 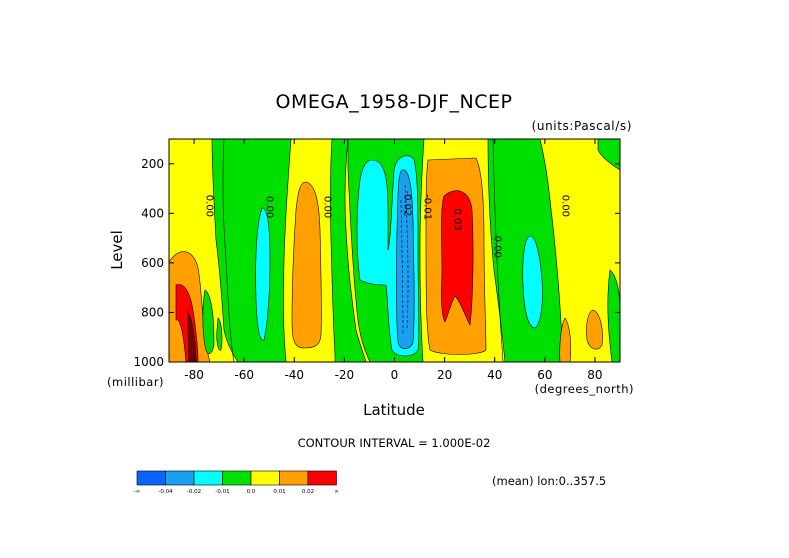 I want to click on x-tick-label: -20, so click(x=345, y=375).